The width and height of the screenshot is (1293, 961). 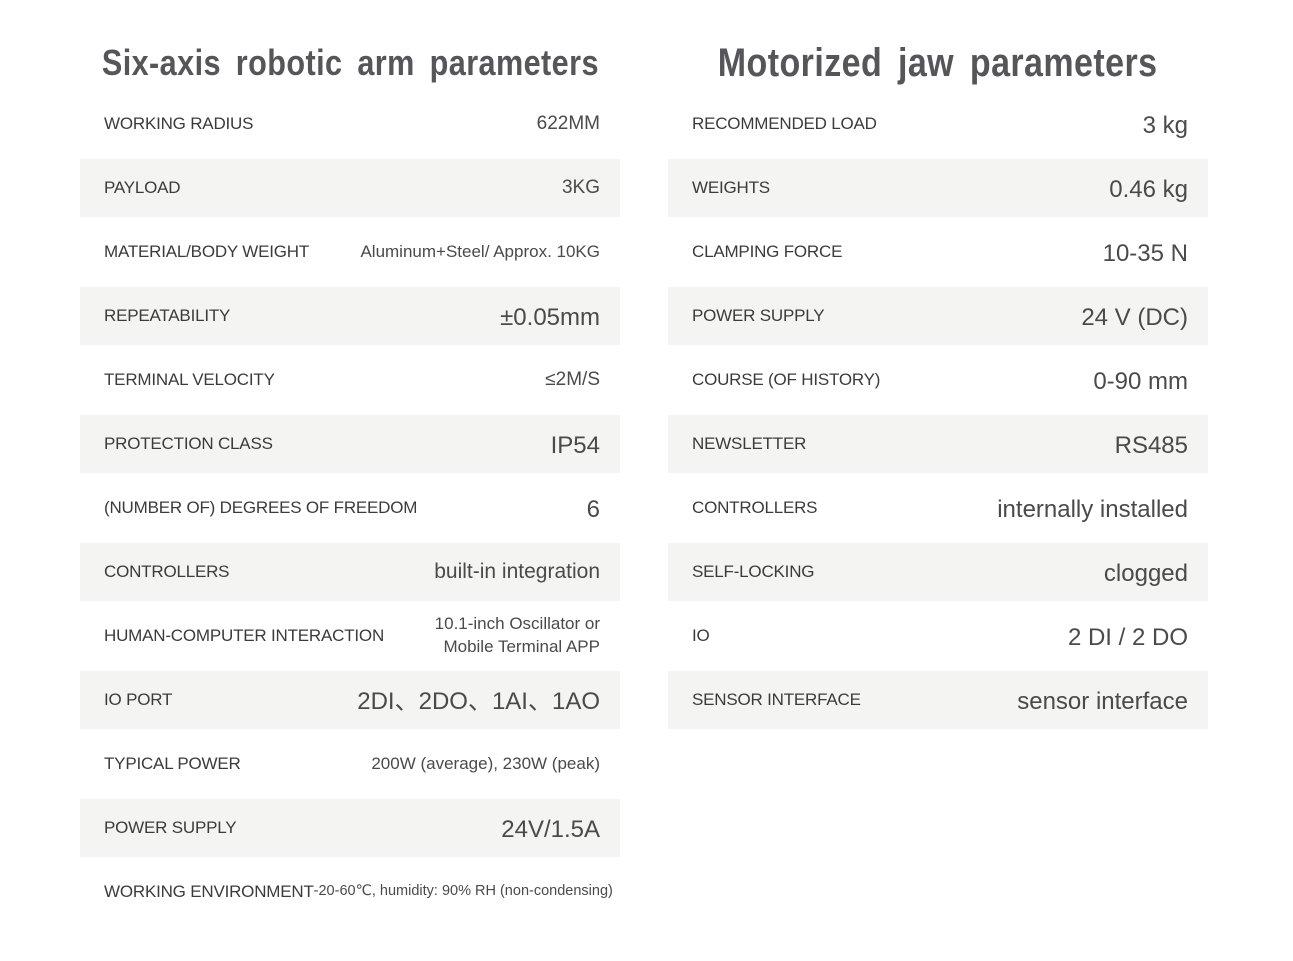 I want to click on row-value: 3KG, so click(x=580, y=188).